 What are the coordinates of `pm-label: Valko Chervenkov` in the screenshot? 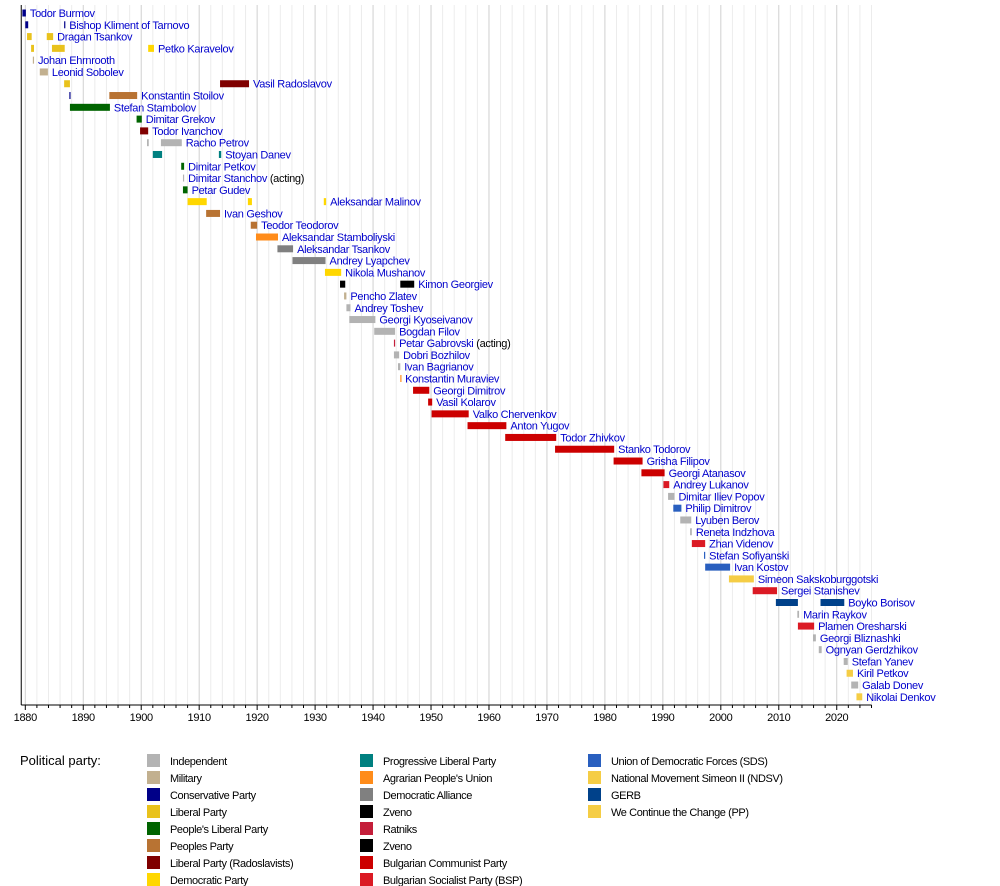 It's located at (515, 415).